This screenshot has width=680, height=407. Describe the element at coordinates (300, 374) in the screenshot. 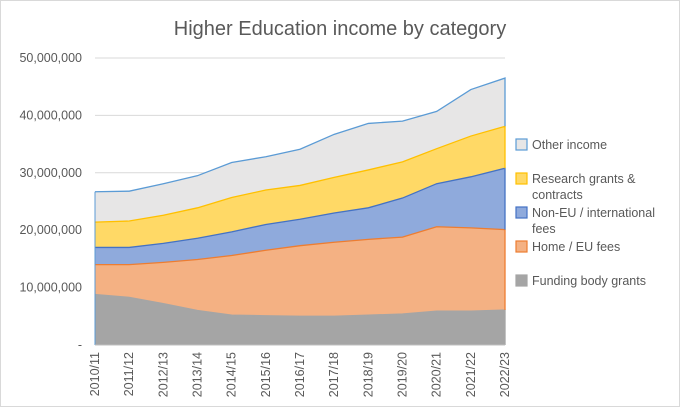

I see `x-tick-label: 2016/17` at that location.